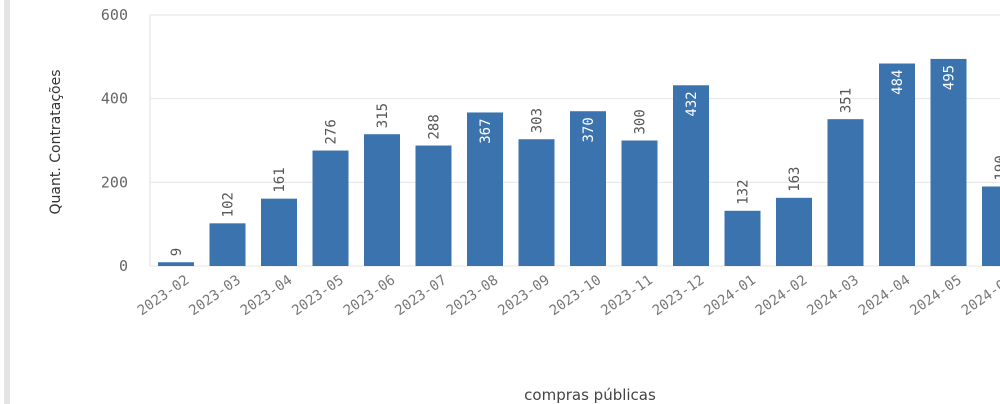 This screenshot has width=1000, height=404. I want to click on x-axis-label: compras públicas, so click(590, 395).